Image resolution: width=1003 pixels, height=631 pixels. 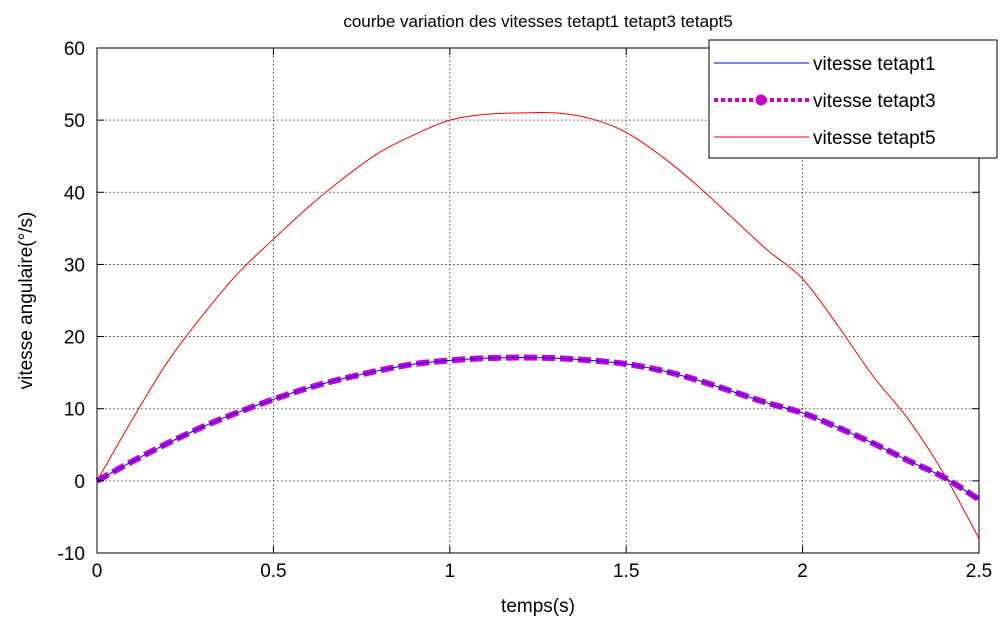 What do you see at coordinates (273, 571) in the screenshot?
I see `x-tick-label: 0.5` at bounding box center [273, 571].